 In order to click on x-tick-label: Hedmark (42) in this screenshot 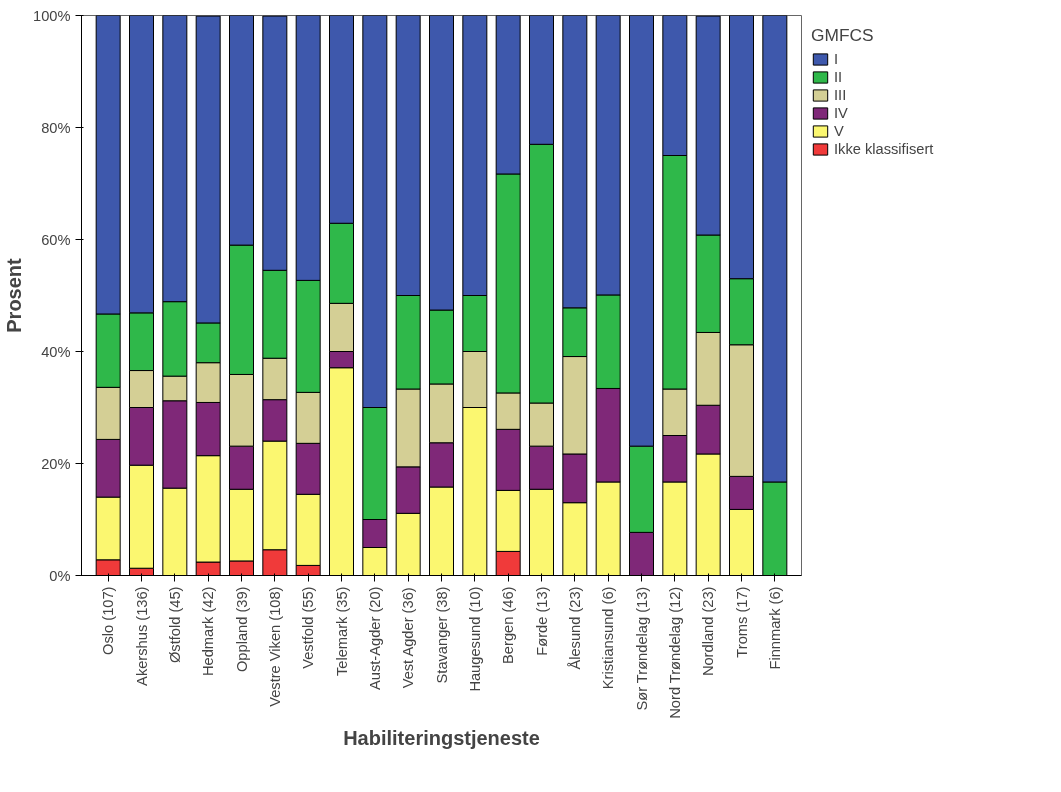, I will do `click(208, 631)`.